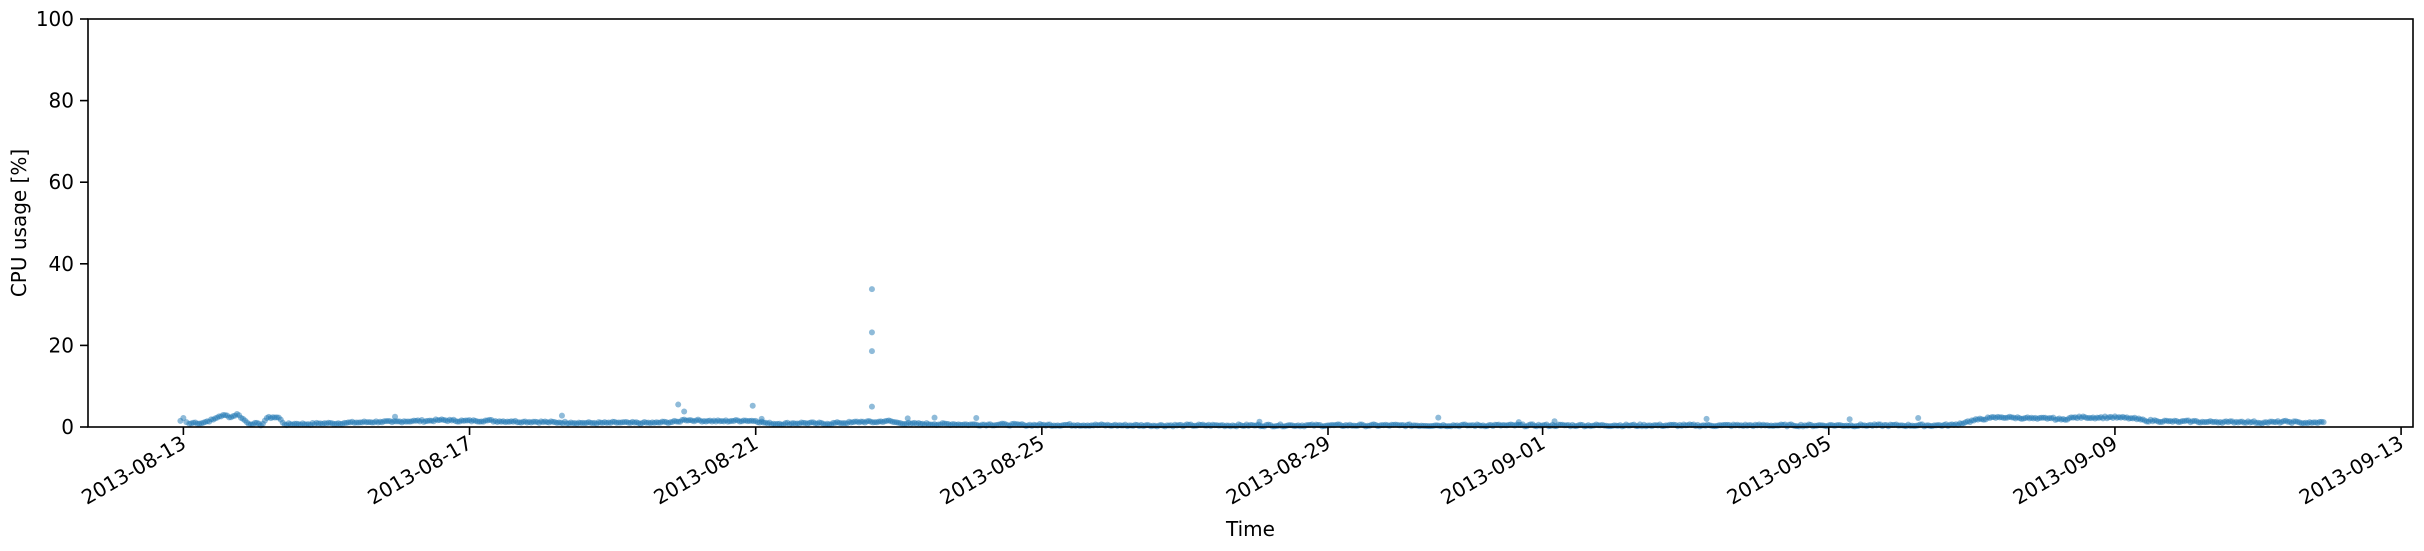  What do you see at coordinates (1779, 470) in the screenshot?
I see `x-tick-label: 2013-09-05` at bounding box center [1779, 470].